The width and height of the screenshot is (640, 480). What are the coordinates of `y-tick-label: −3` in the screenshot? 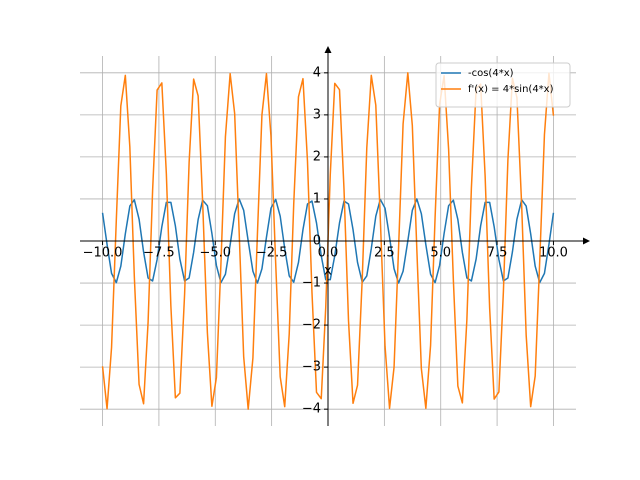 It's located at (311, 367).